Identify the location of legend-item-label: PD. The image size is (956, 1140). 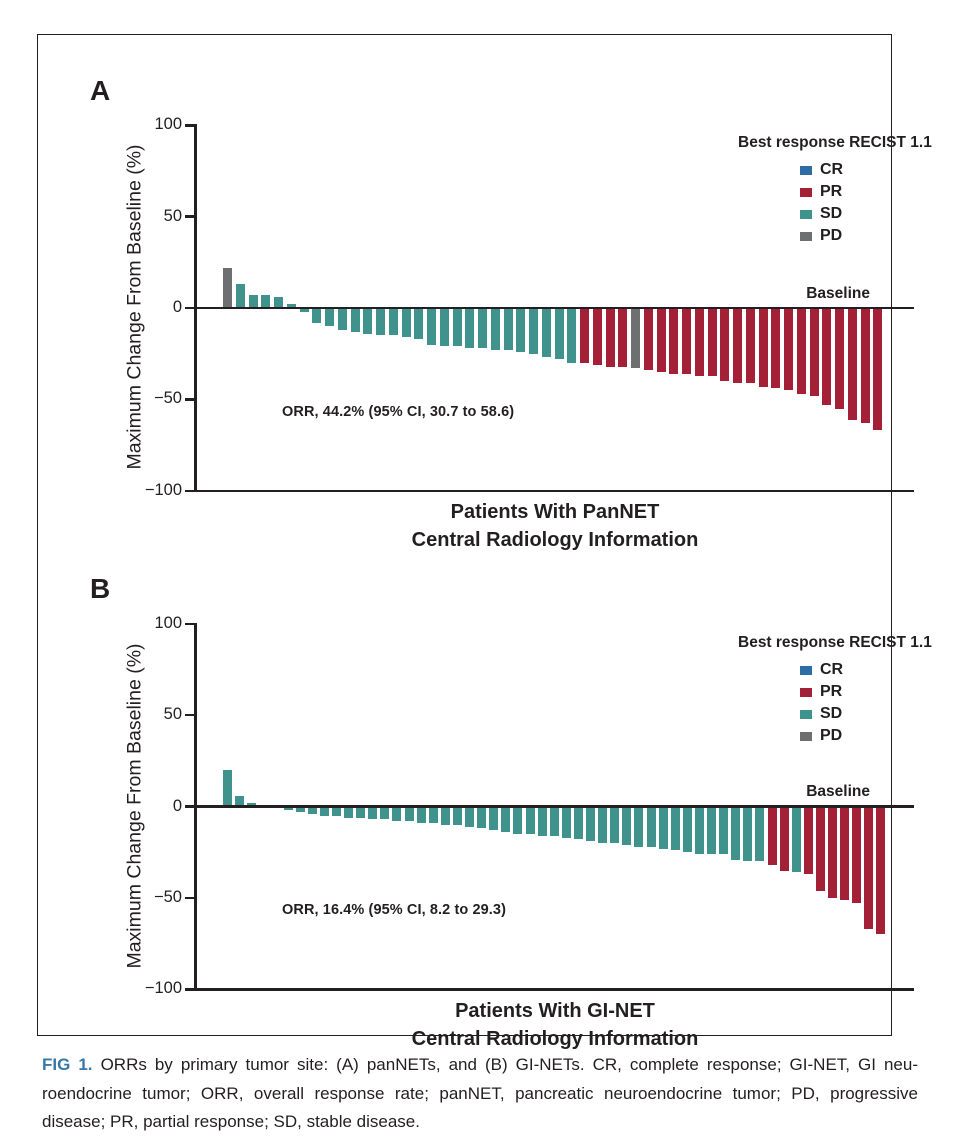
(831, 235).